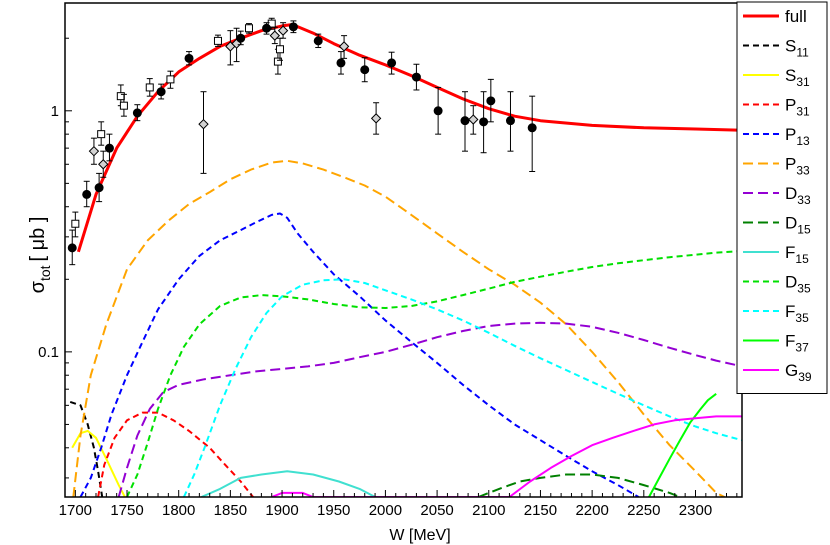 This screenshot has height=545, width=830. I want to click on legend-label: P33, so click(797, 166).